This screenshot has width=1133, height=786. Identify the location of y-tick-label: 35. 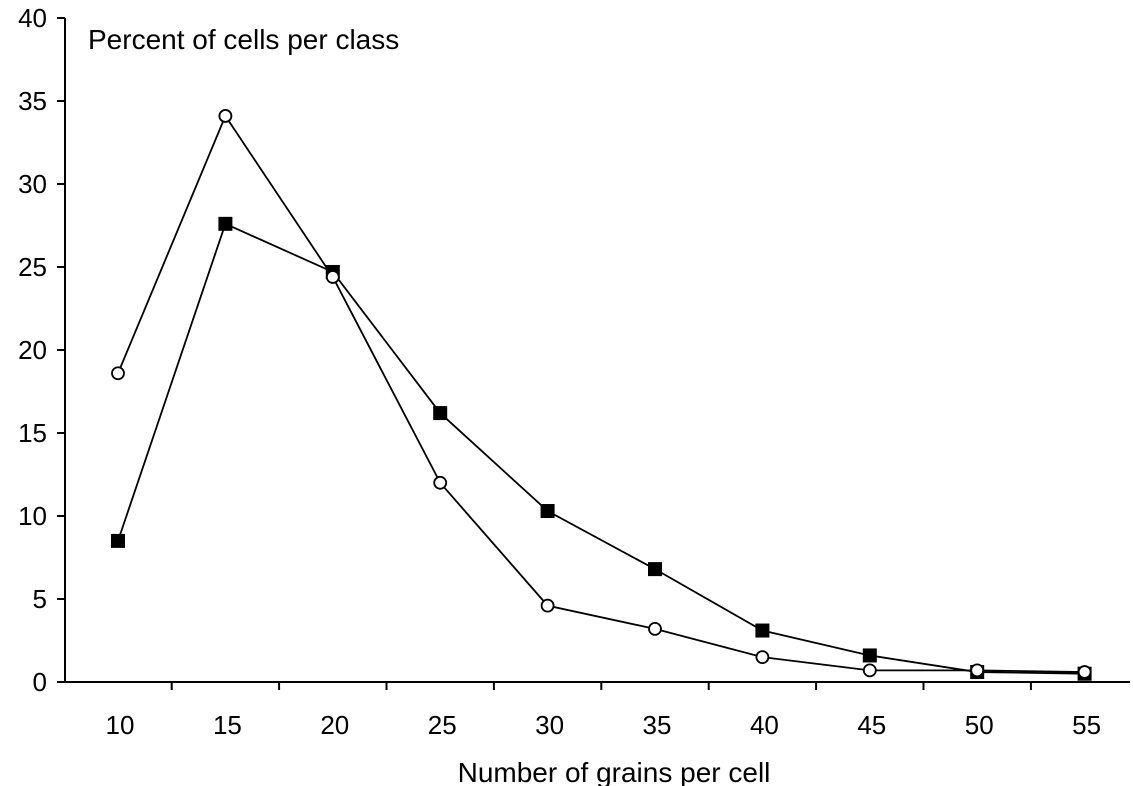
(32, 101).